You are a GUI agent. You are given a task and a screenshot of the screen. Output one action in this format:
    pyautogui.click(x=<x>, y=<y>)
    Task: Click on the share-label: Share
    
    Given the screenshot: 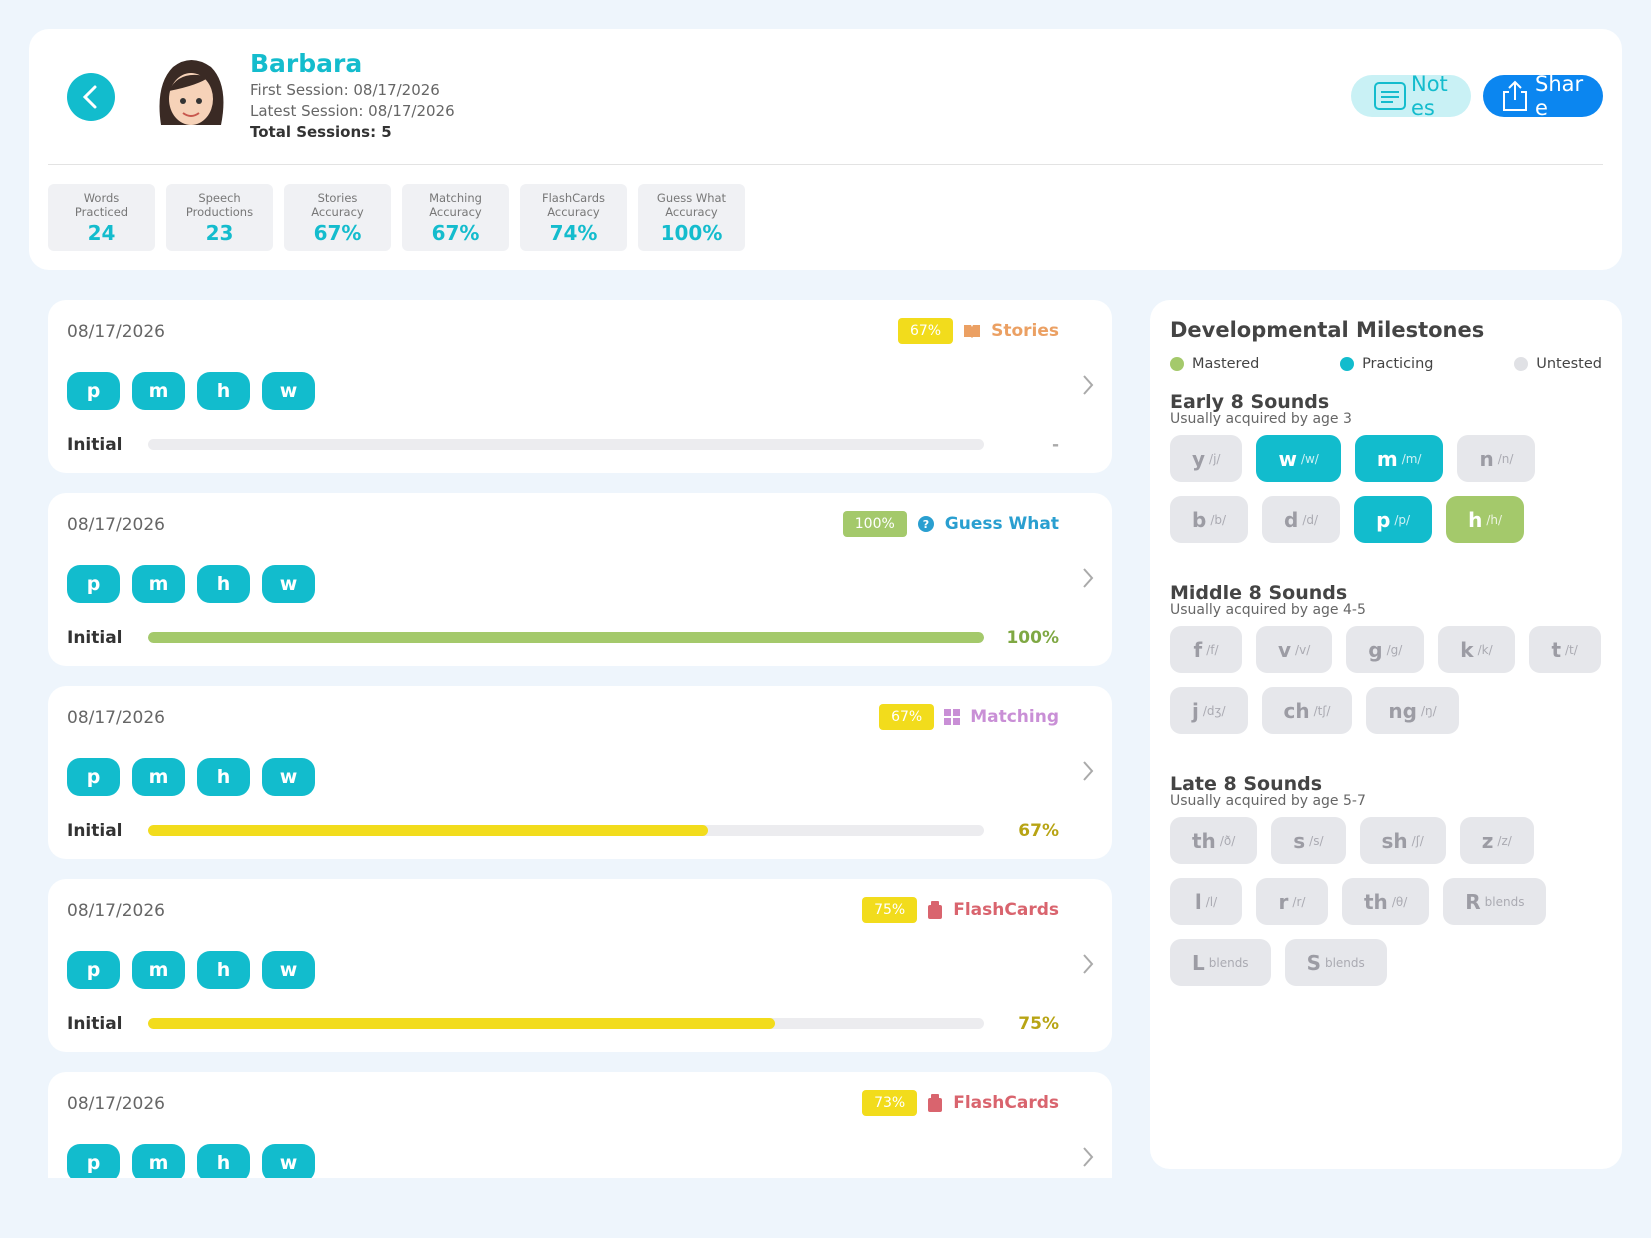 What is the action you would take?
    pyautogui.click(x=1559, y=96)
    